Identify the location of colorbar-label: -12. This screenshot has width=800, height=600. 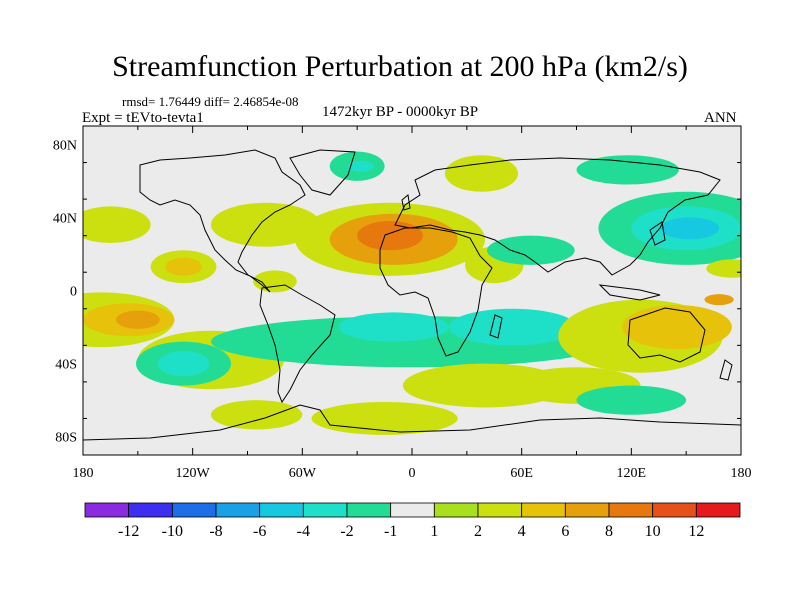
(128, 531).